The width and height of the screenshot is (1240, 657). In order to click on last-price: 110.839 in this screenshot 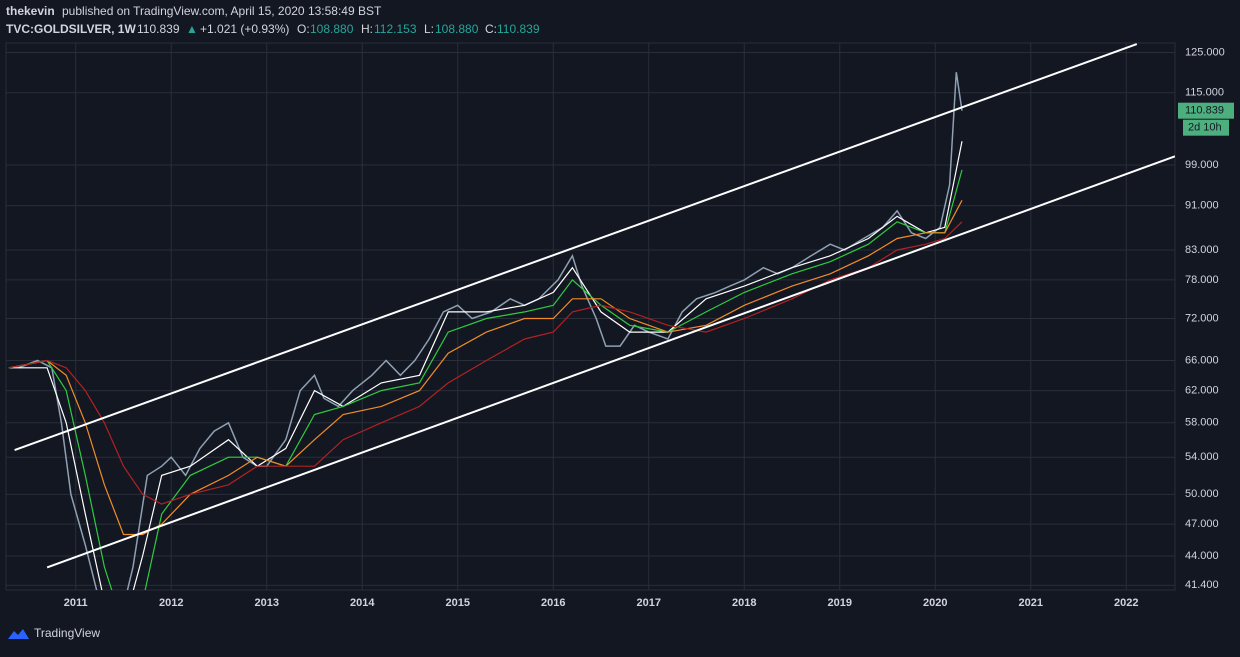, I will do `click(158, 29)`.